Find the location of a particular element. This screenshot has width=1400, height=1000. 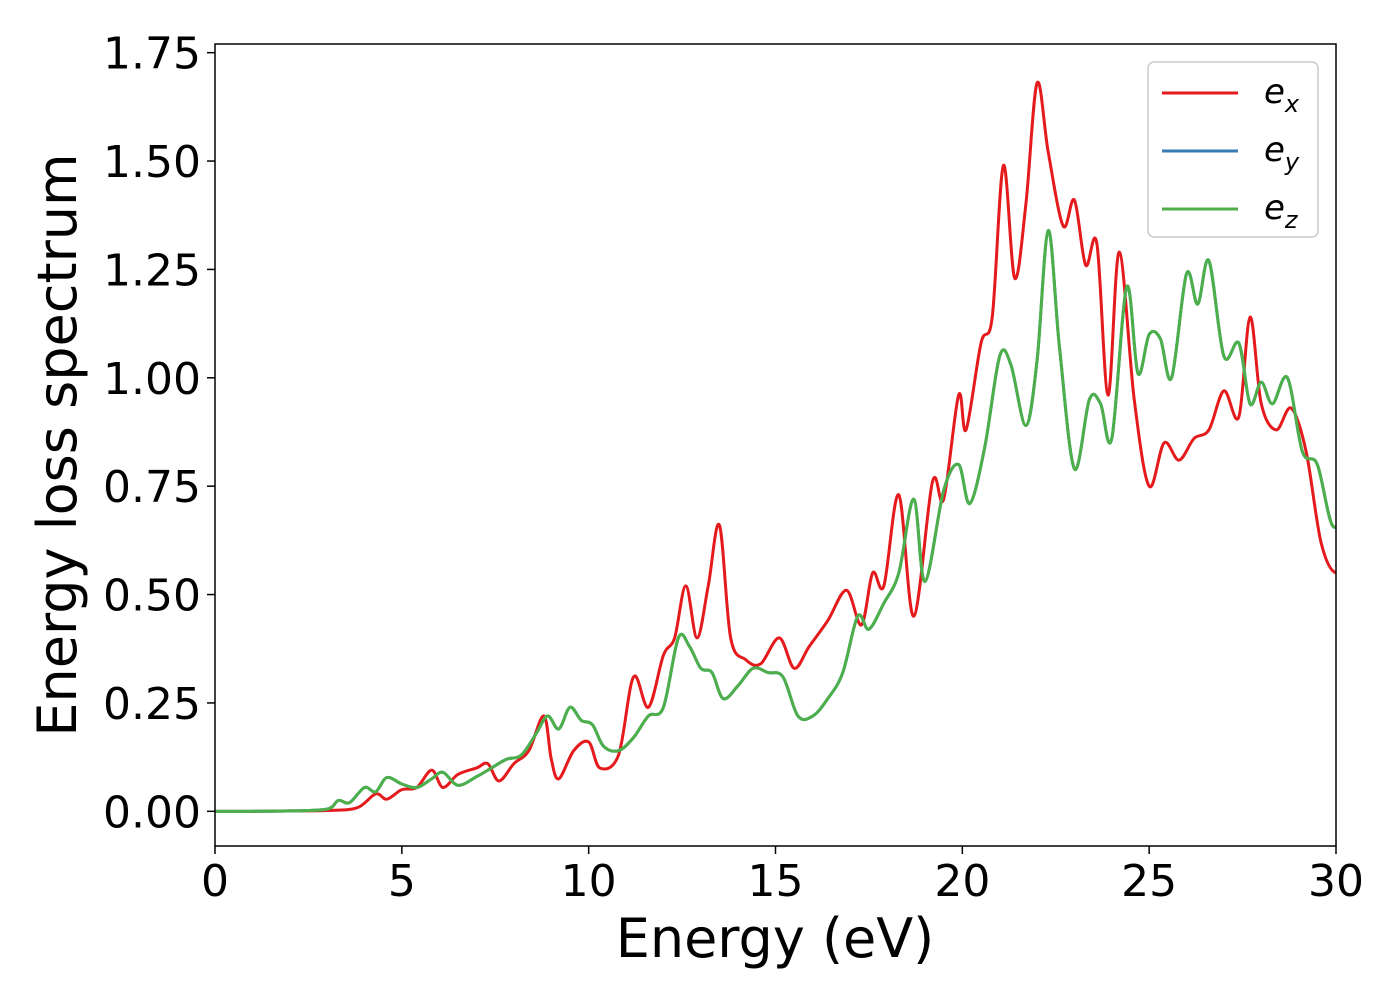

x-tick-label: 30 is located at coordinates (1336, 881).